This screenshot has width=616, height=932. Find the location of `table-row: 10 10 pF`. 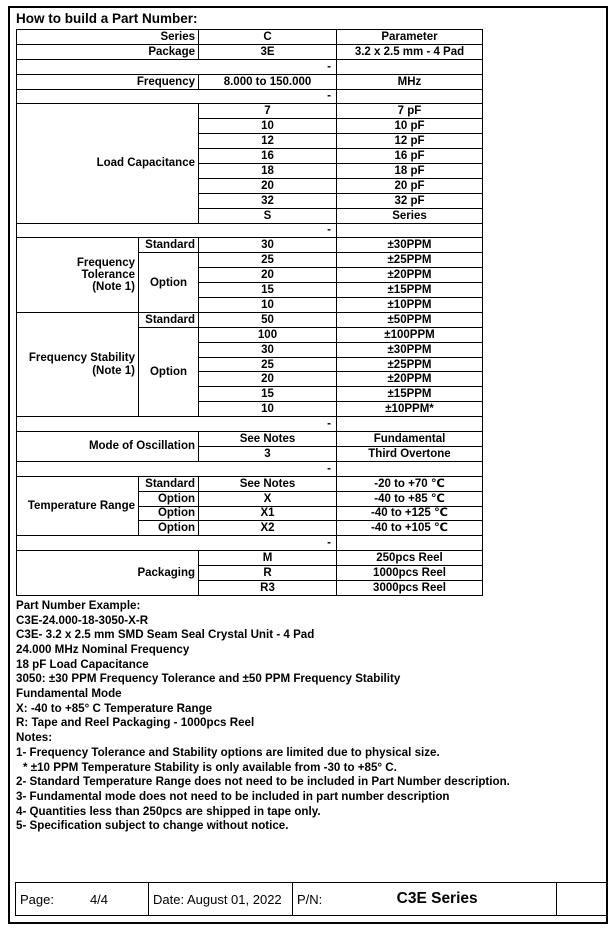

table-row: 10 10 pF is located at coordinates (250, 126).